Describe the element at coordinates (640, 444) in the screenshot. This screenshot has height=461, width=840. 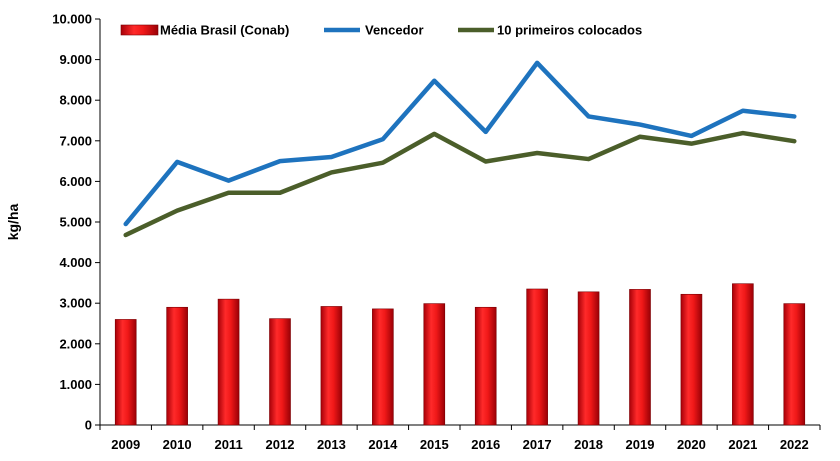
I see `x-tick-label: 2019` at that location.